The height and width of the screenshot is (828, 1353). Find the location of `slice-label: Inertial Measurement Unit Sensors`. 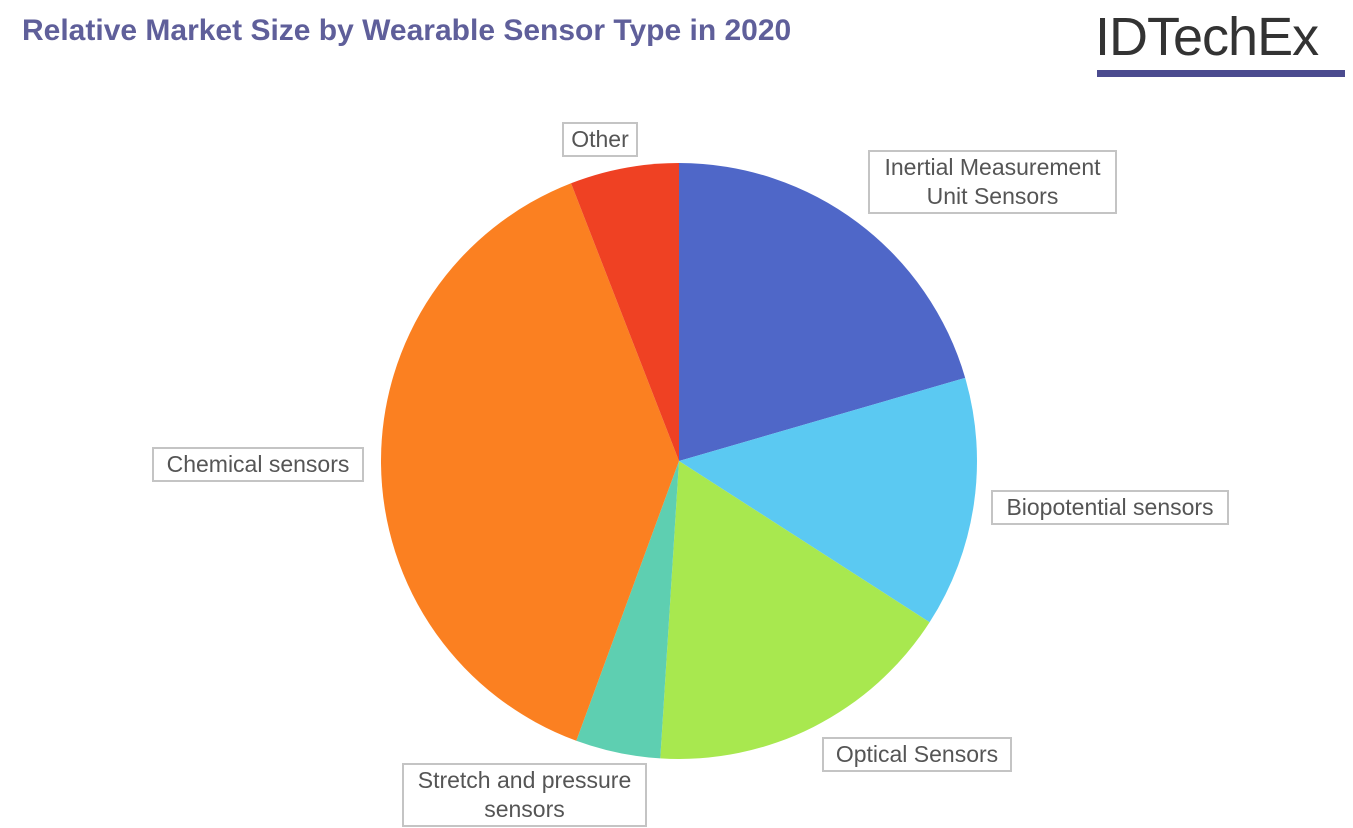

slice-label: Inertial Measurement Unit Sensors is located at coordinates (992, 182).